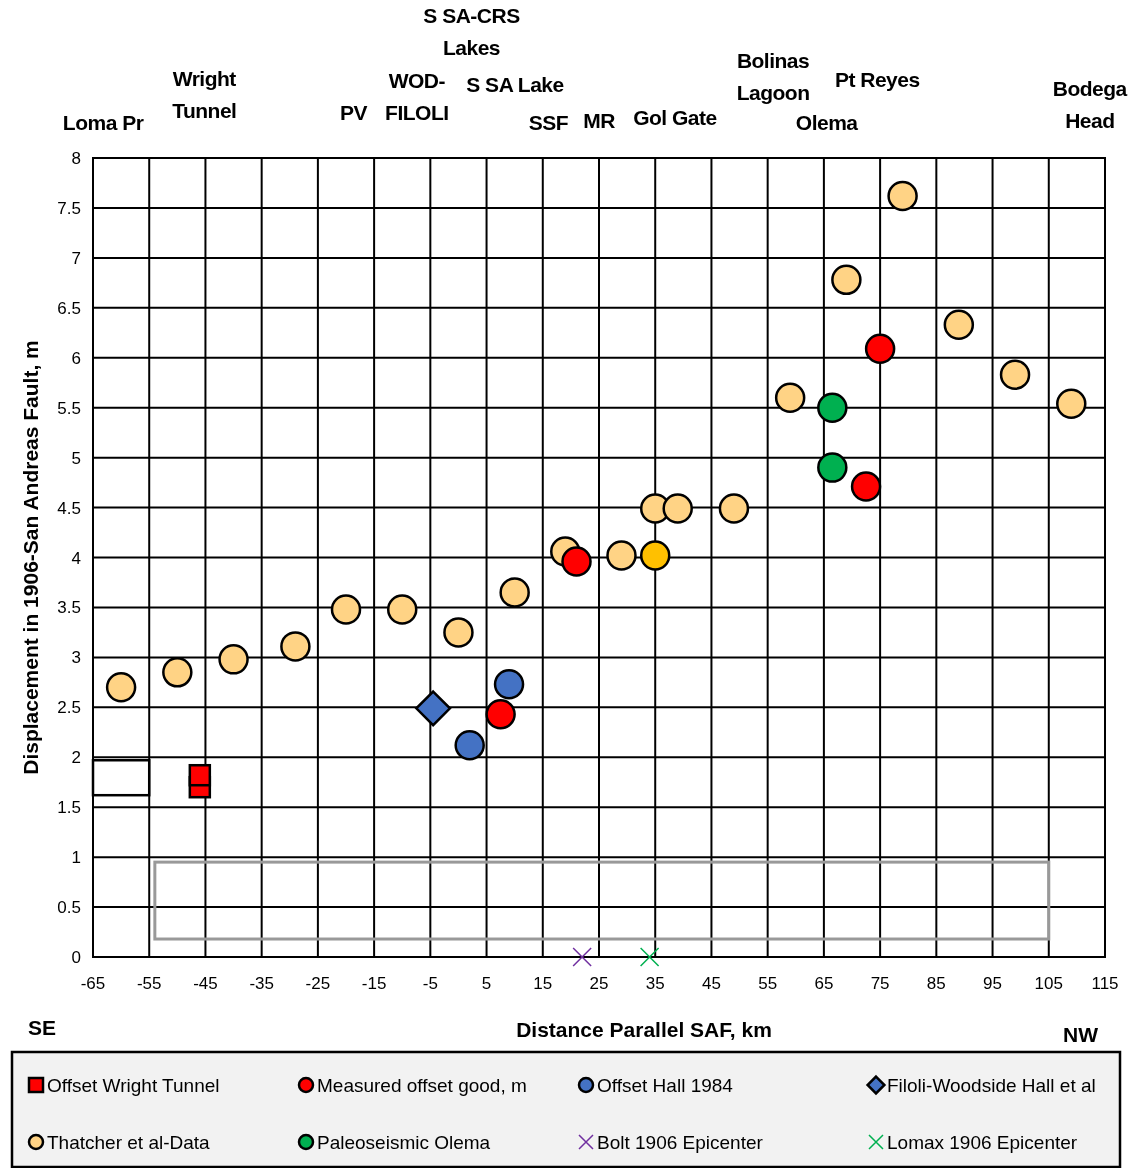 This screenshot has width=1136, height=1168. What do you see at coordinates (773, 76) in the screenshot?
I see `text: Bolinas Lagoon` at bounding box center [773, 76].